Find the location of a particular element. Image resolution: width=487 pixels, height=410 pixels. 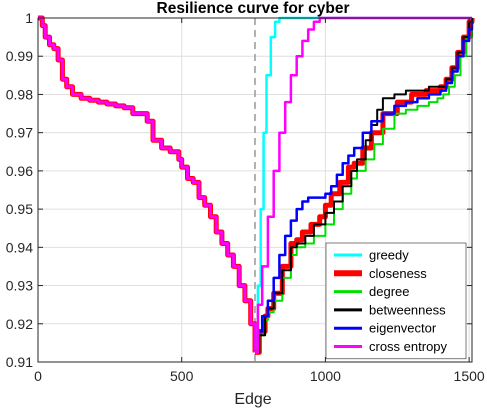

chart-title: Resilience curve for cyber is located at coordinates (253, 8).